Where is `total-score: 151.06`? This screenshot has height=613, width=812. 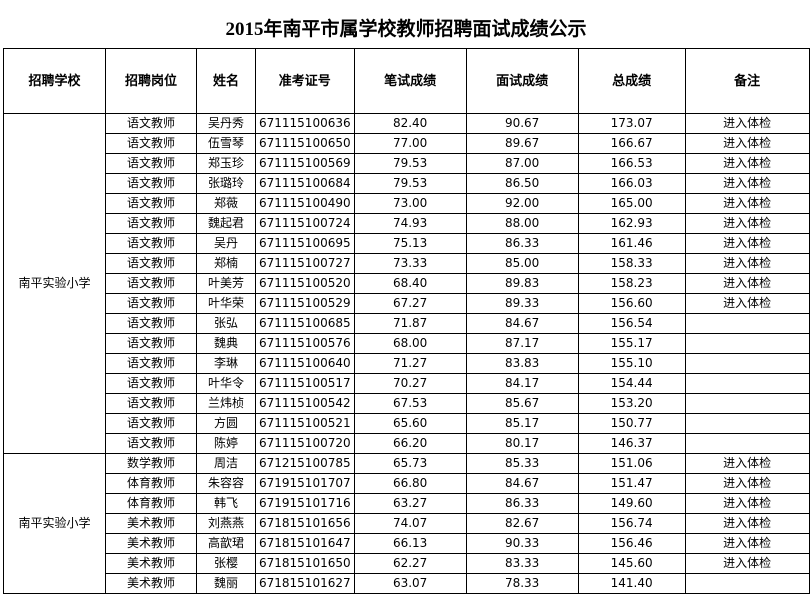
total-score: 151.06 is located at coordinates (631, 463).